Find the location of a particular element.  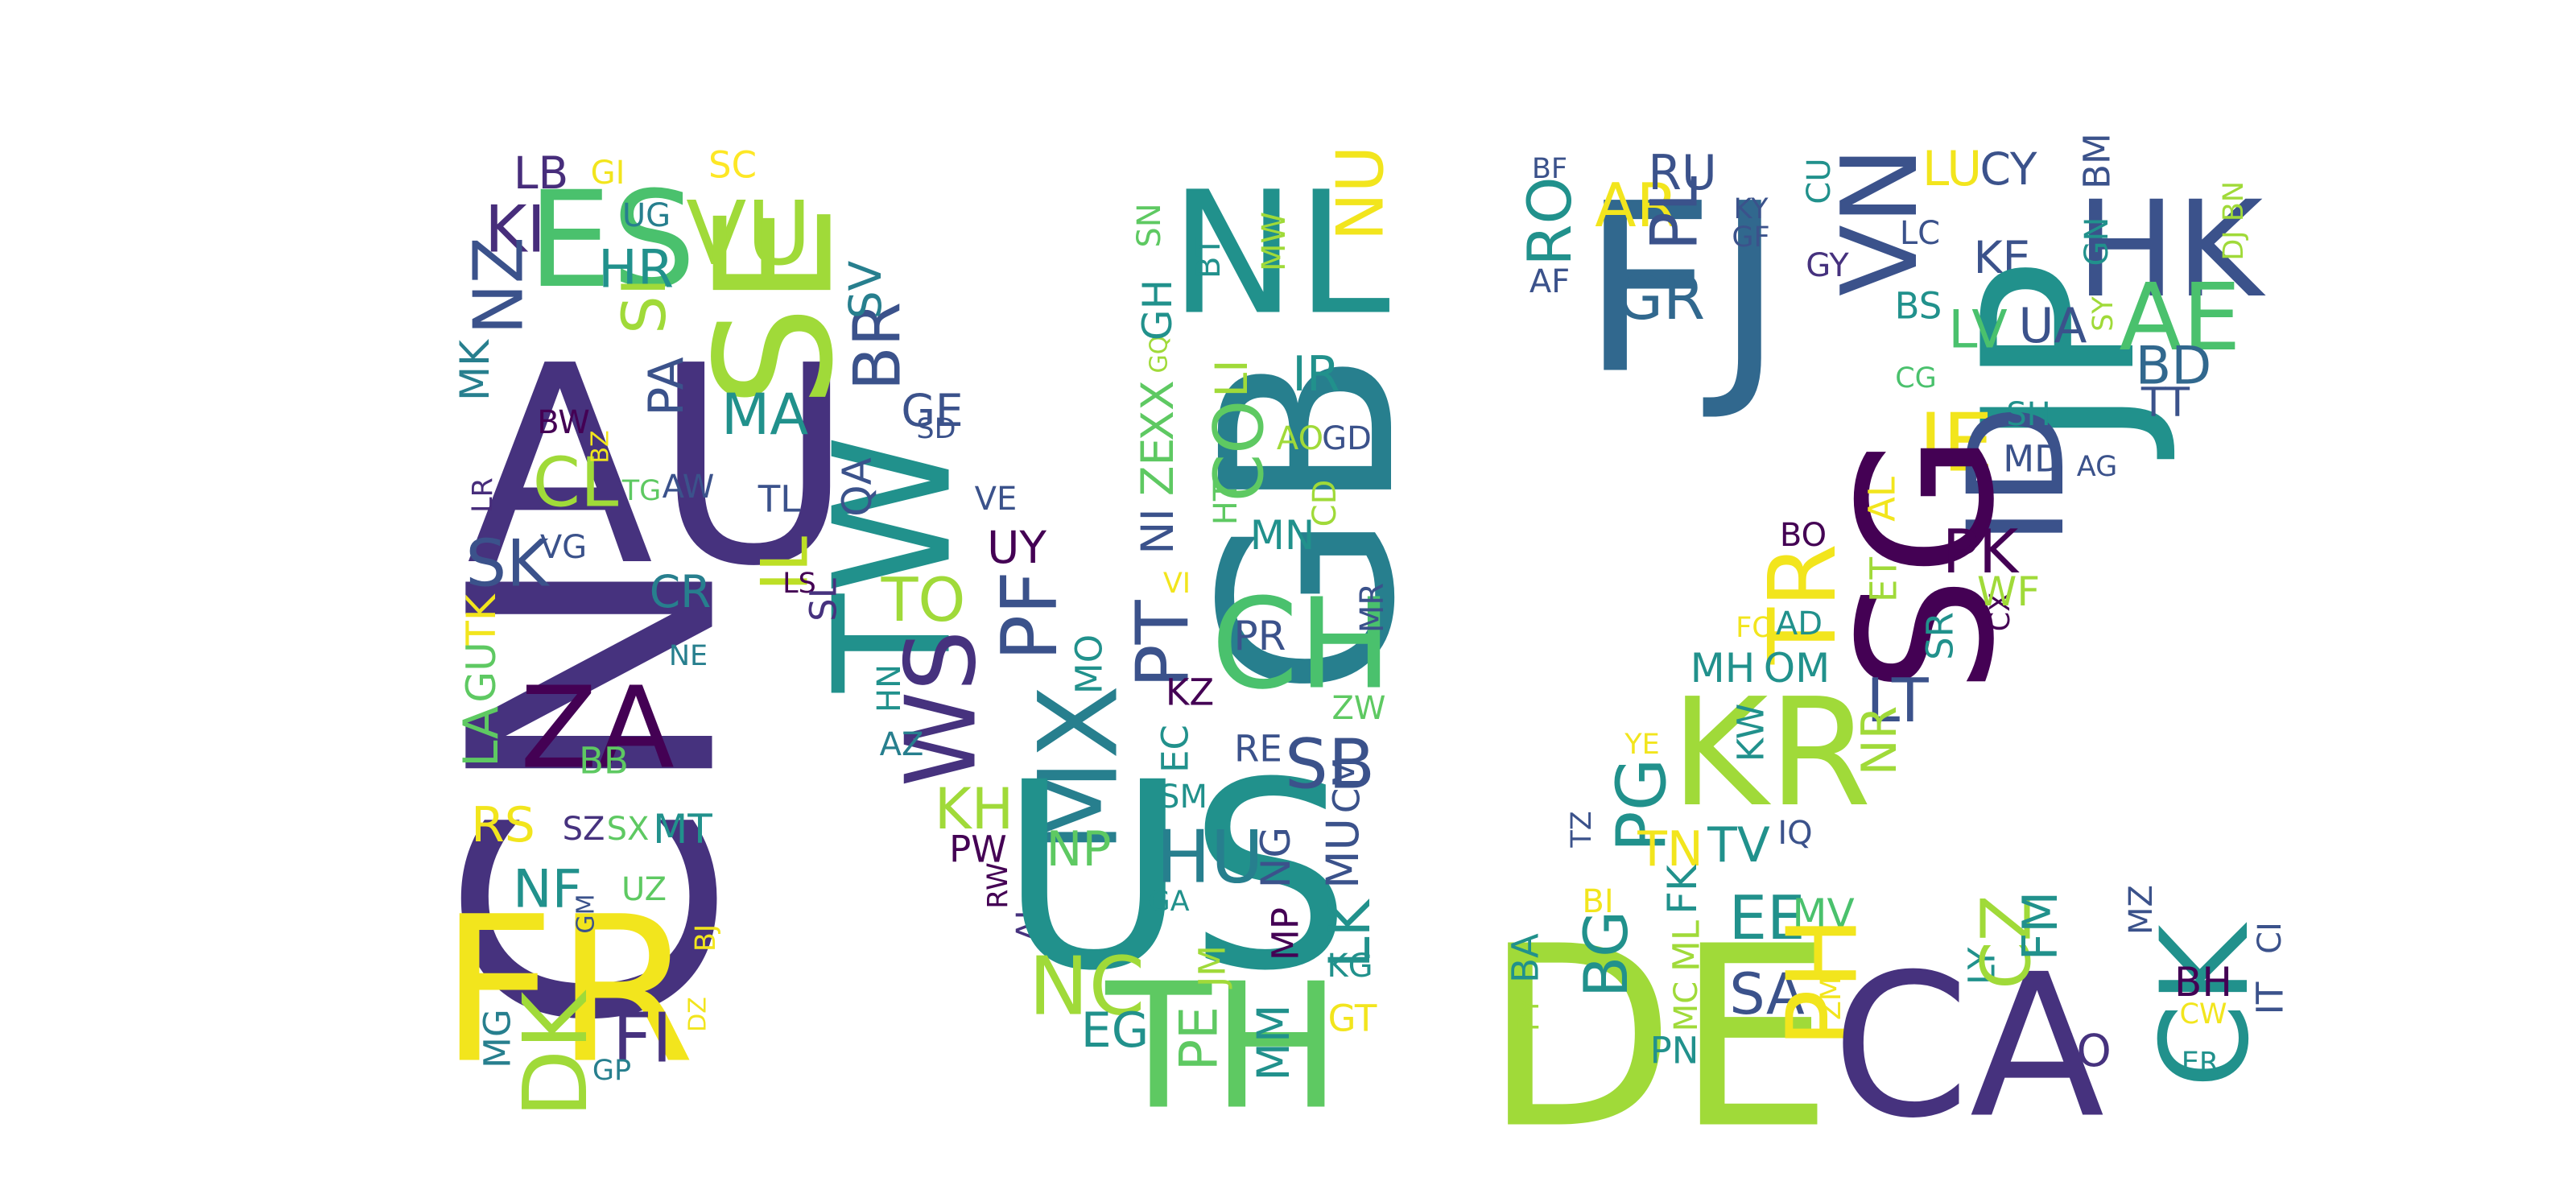

word-ar: AR is located at coordinates (1636, 205).